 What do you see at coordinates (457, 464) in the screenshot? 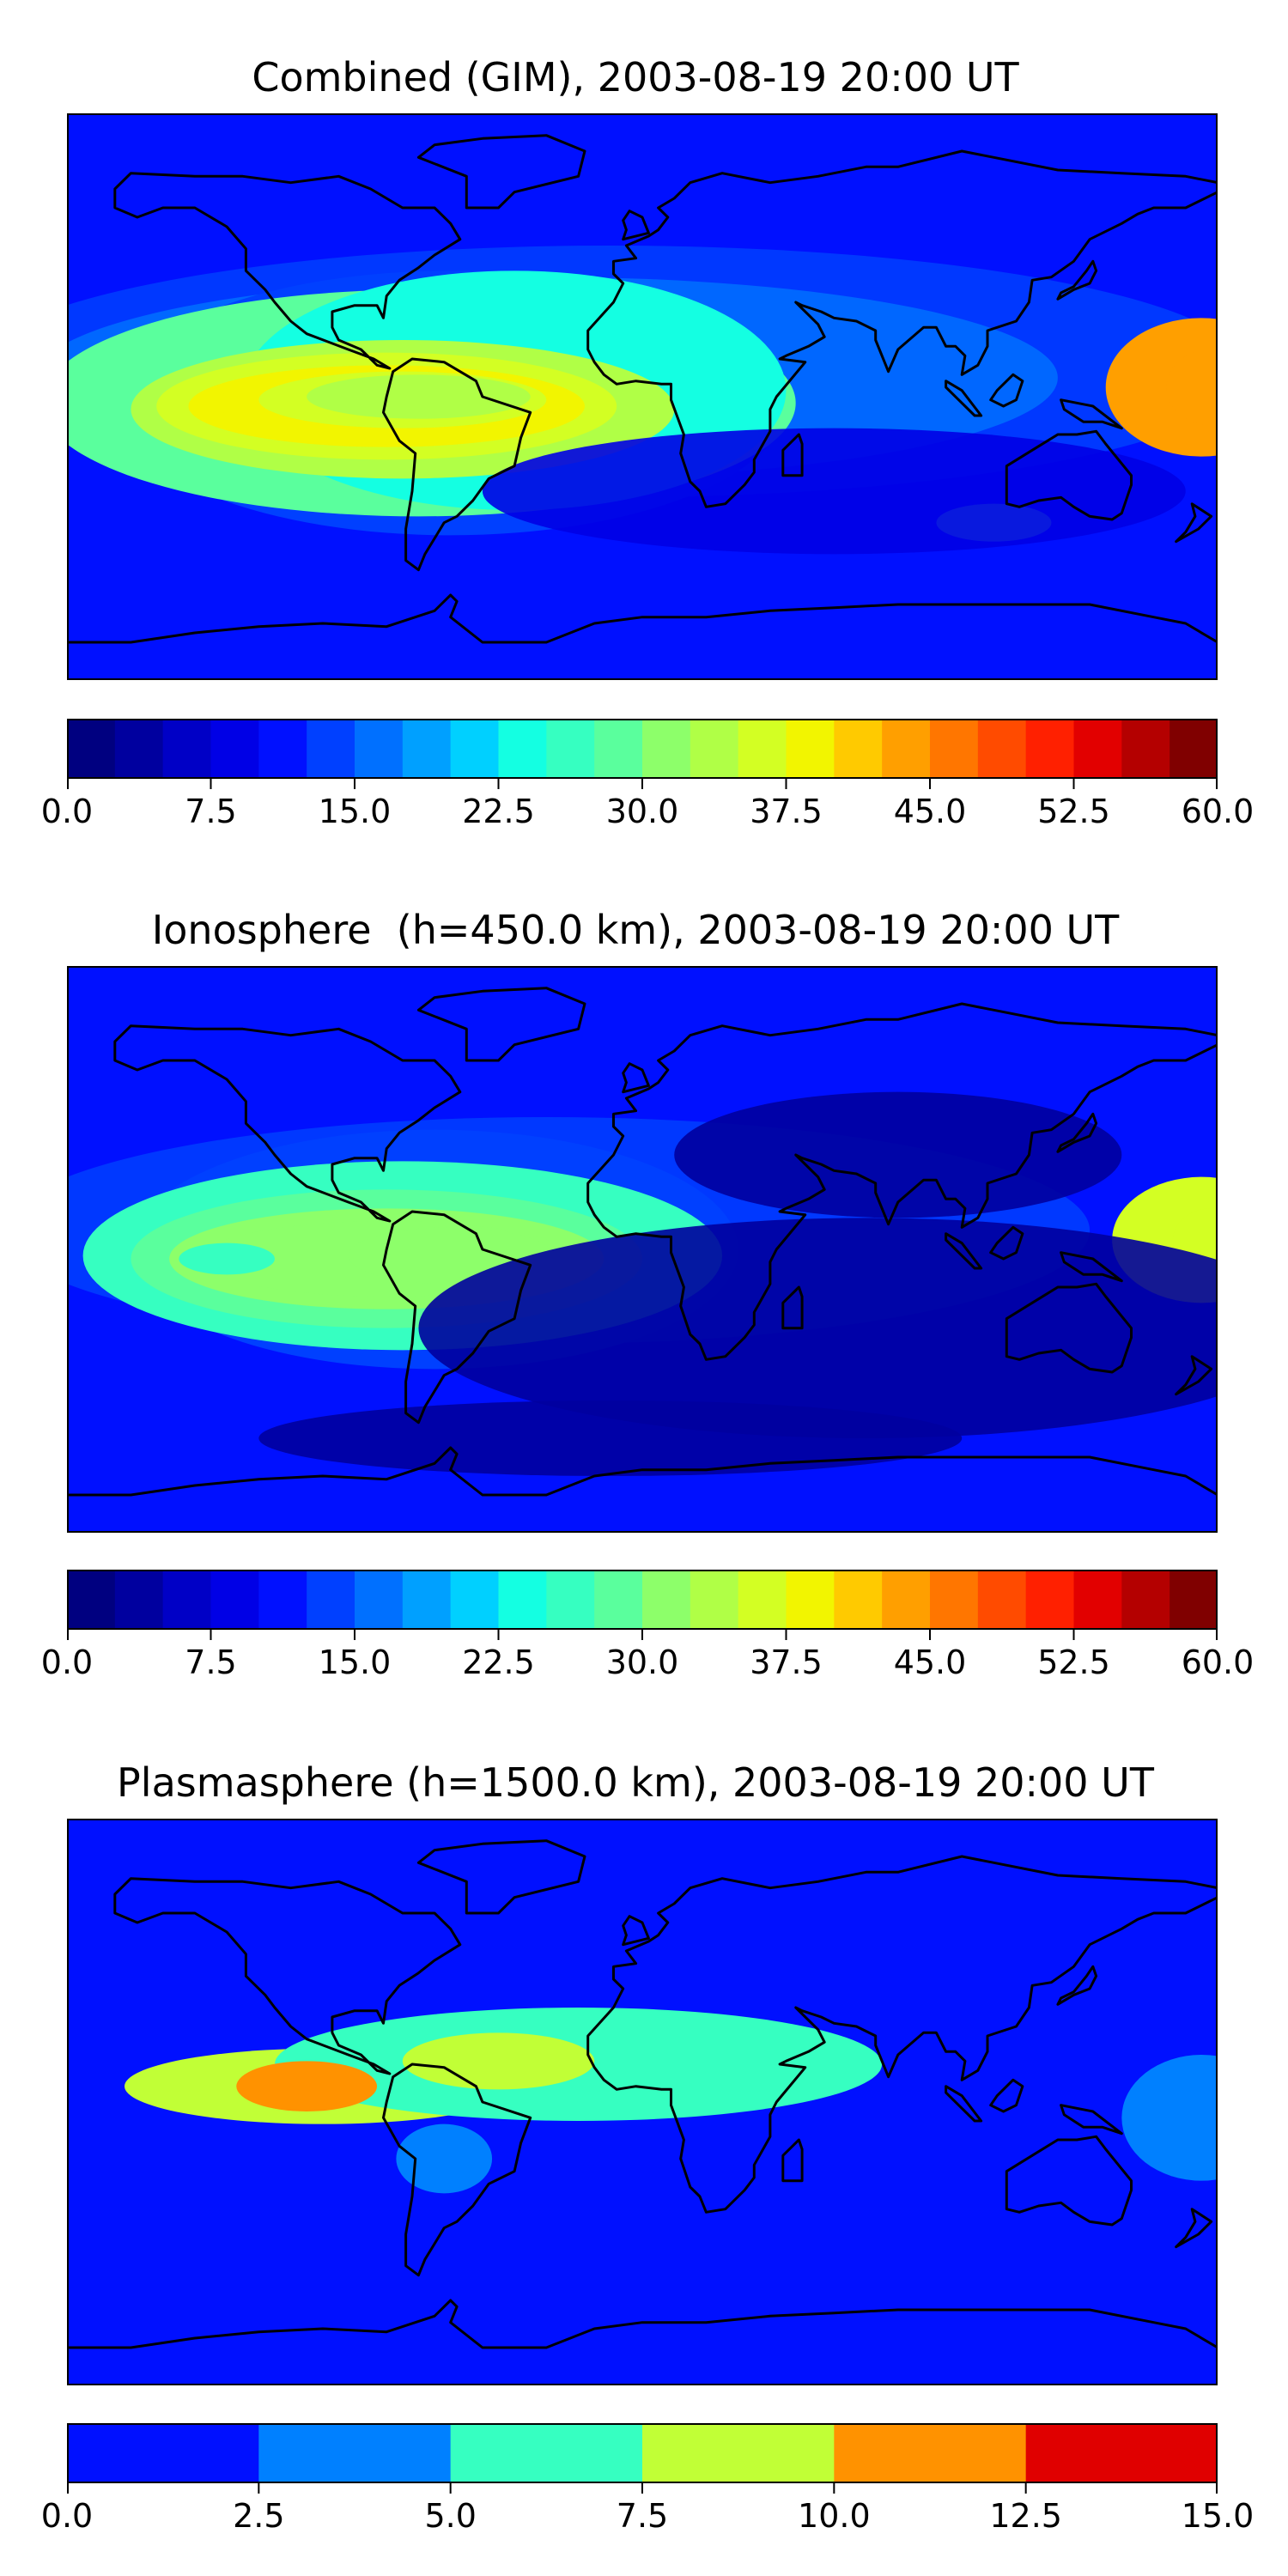
I see `coastline-south-america` at bounding box center [457, 464].